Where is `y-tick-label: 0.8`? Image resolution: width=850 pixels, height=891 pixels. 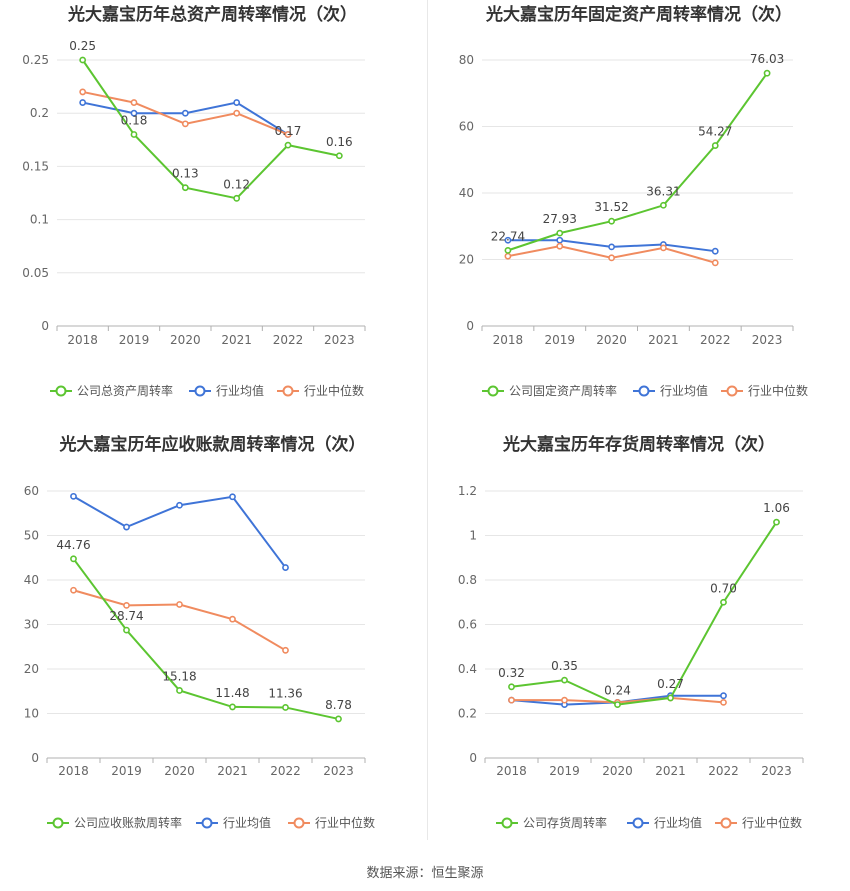
y-tick-label: 0.8 is located at coordinates (467, 580).